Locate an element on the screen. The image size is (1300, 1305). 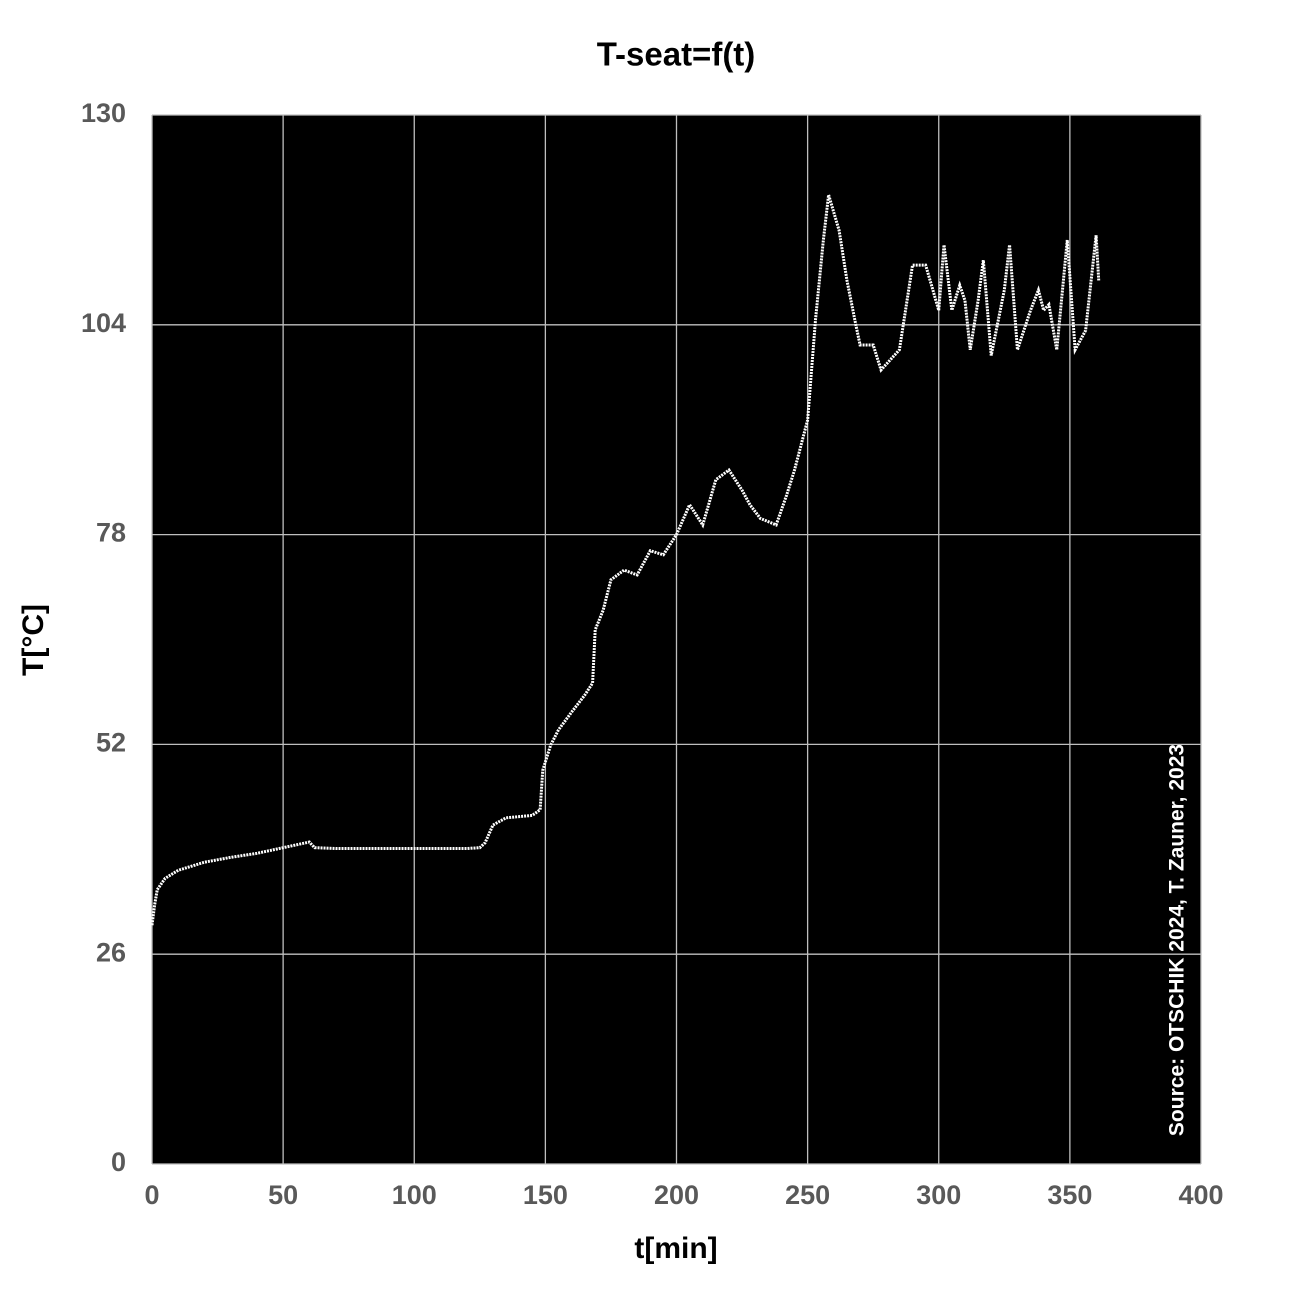
x-tick-label: 400 is located at coordinates (1200, 1195).